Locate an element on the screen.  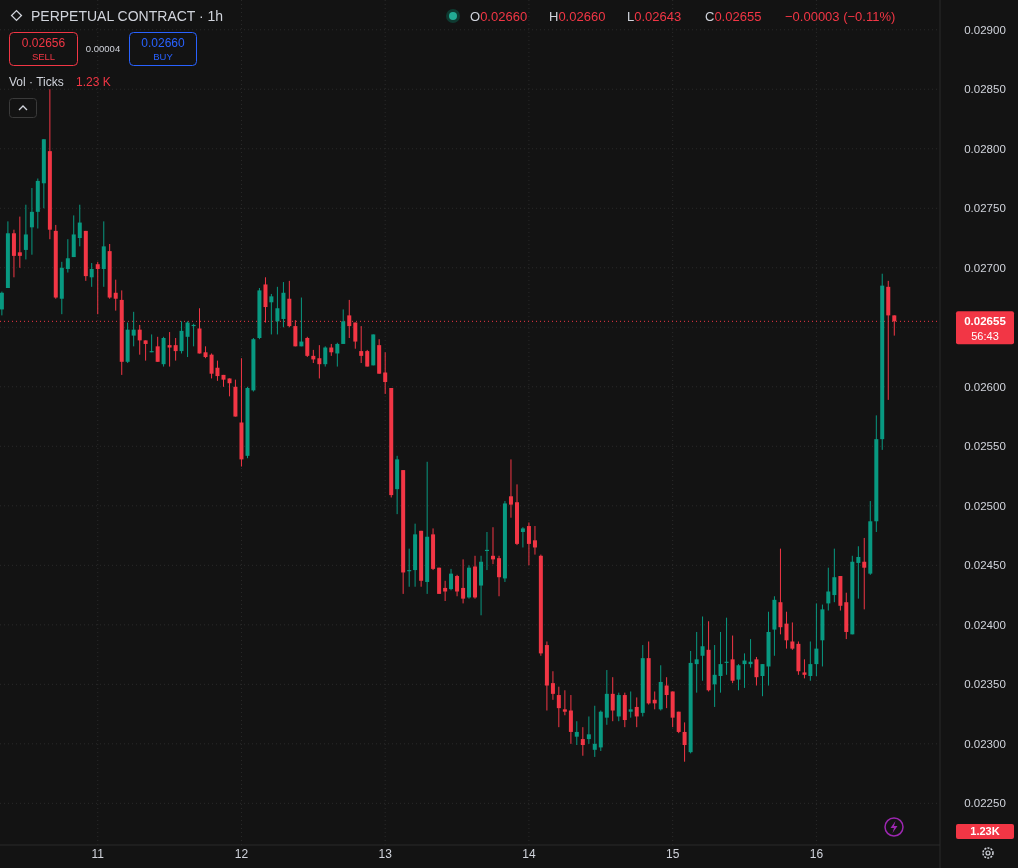
annotation: O0.02660 is located at coordinates (499, 16).